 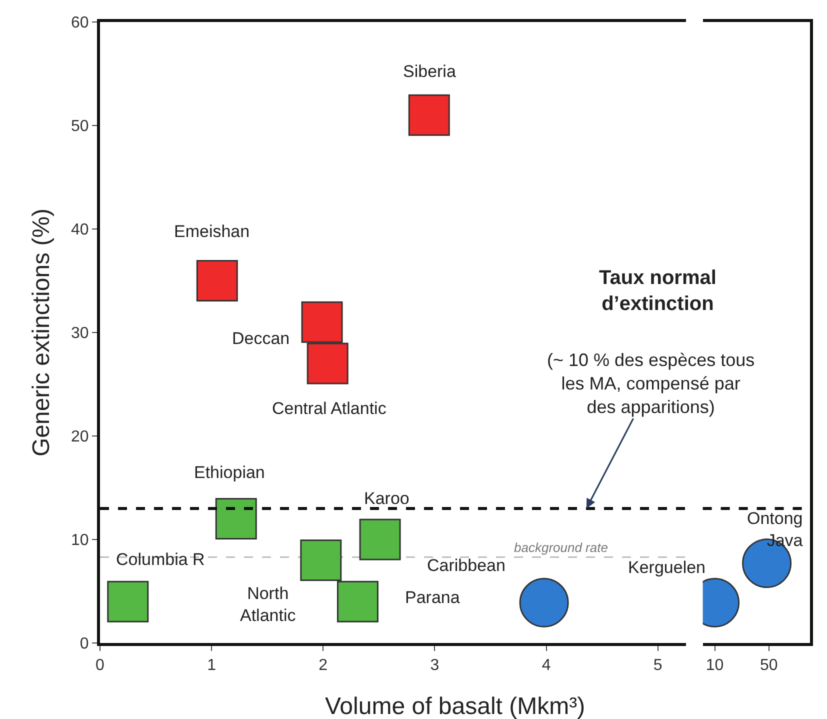 What do you see at coordinates (160, 559) in the screenshot?
I see `annotation: Columbia R` at bounding box center [160, 559].